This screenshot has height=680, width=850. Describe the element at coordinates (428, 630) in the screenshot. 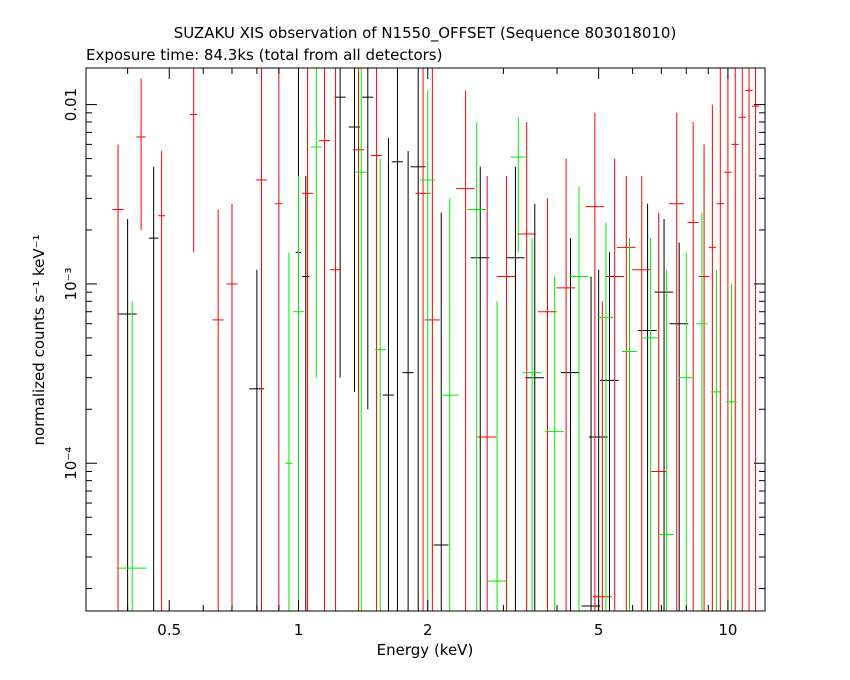

I see `x-tick-label: 2` at that location.